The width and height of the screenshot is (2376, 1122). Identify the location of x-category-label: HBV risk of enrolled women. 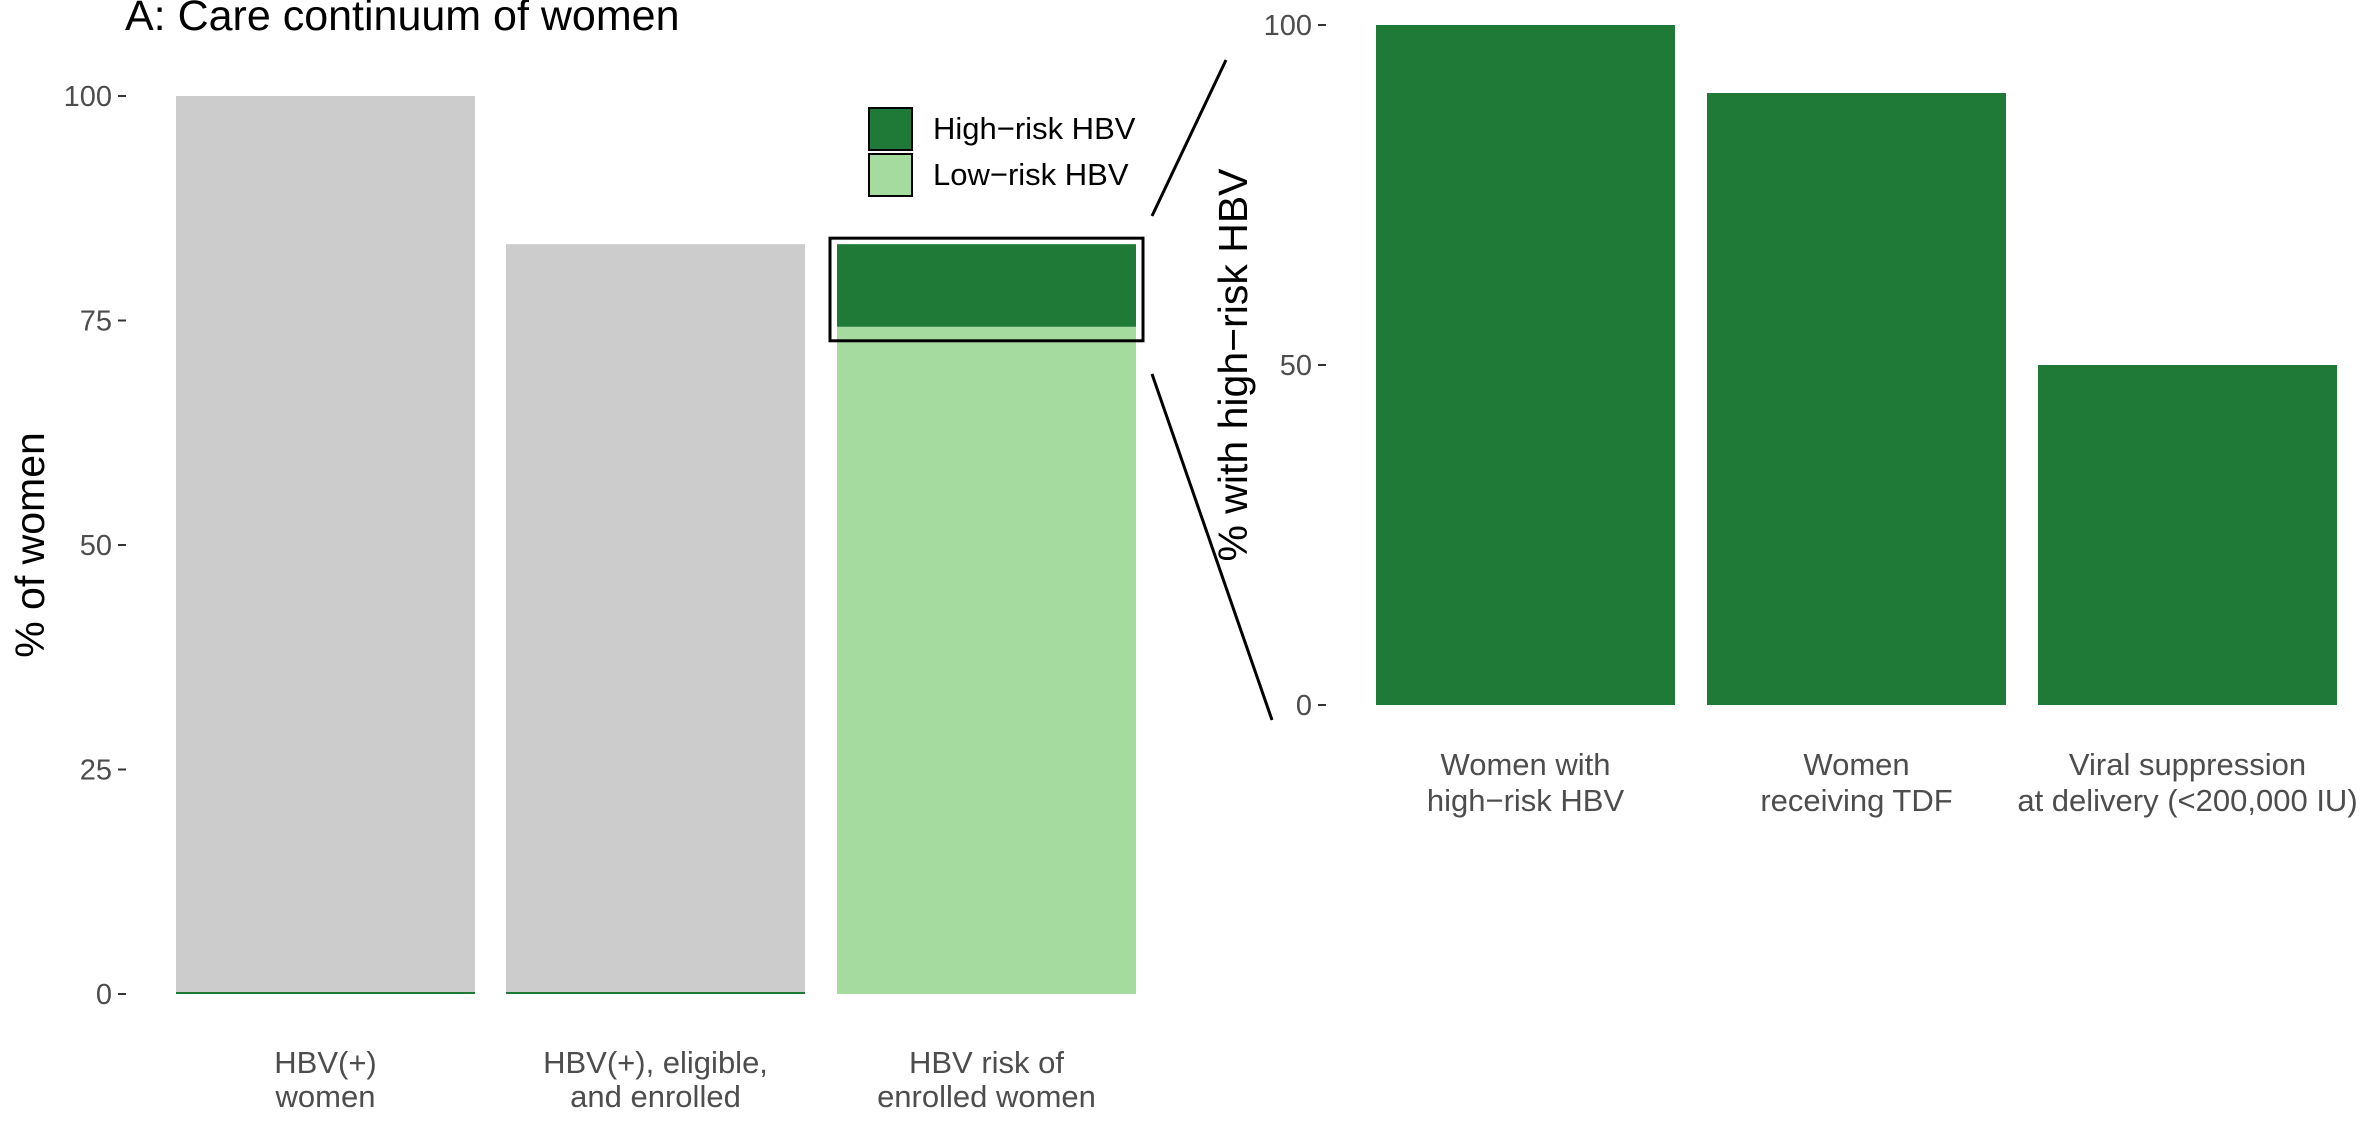
(986, 1079).